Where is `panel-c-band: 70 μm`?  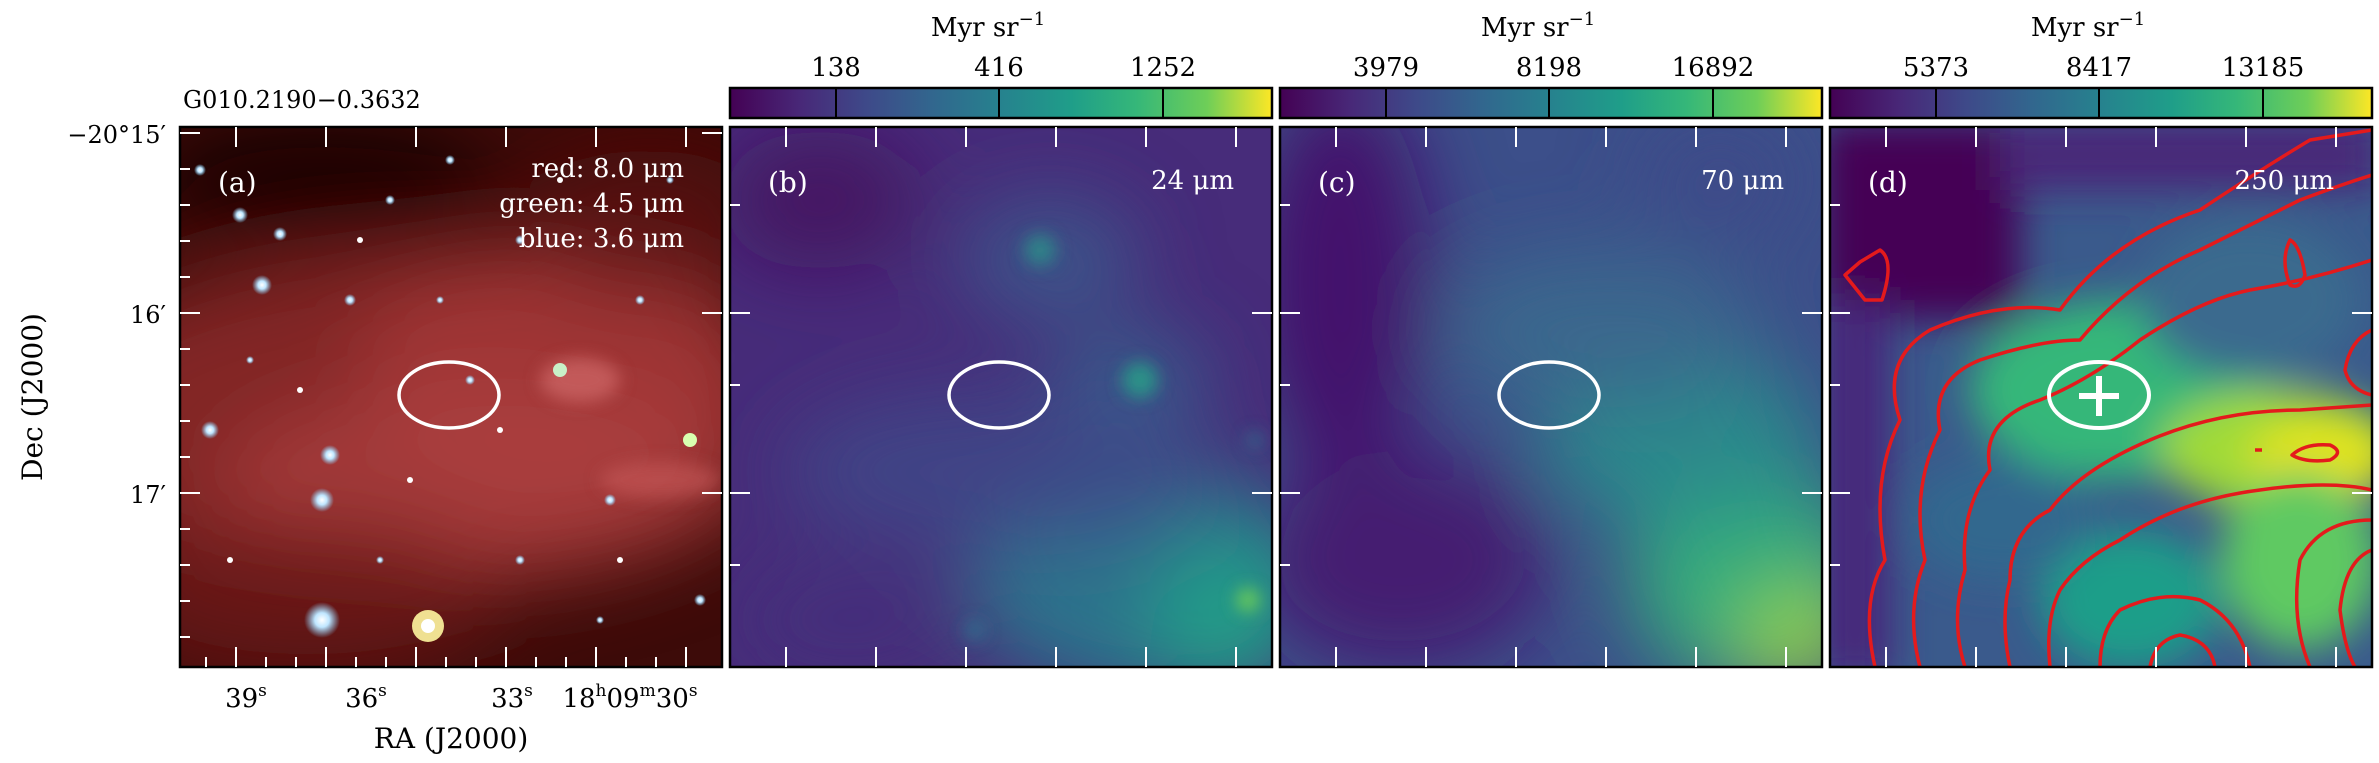 panel-c-band: 70 μm is located at coordinates (1742, 181).